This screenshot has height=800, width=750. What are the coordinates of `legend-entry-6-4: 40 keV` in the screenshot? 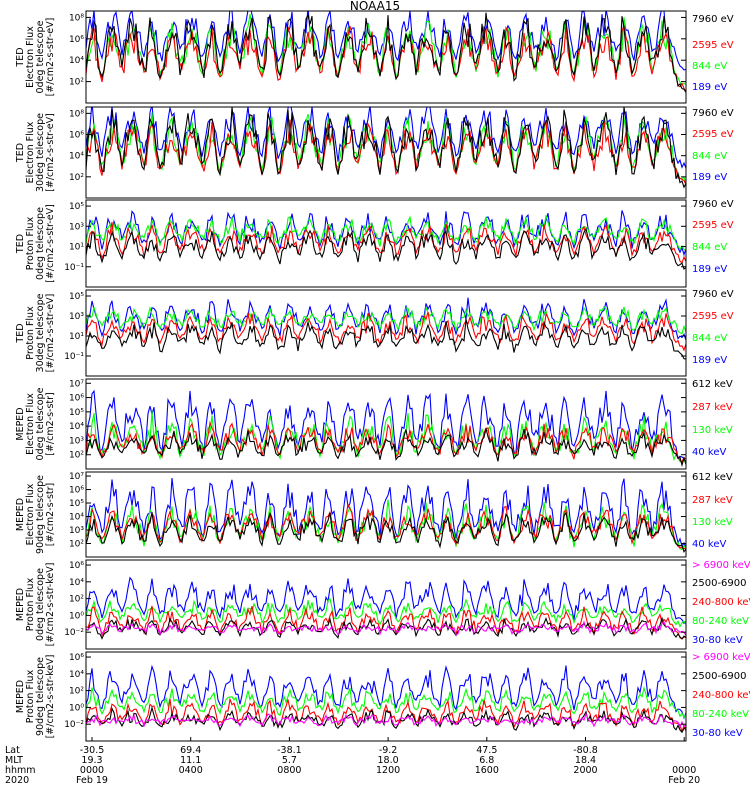 It's located at (709, 544).